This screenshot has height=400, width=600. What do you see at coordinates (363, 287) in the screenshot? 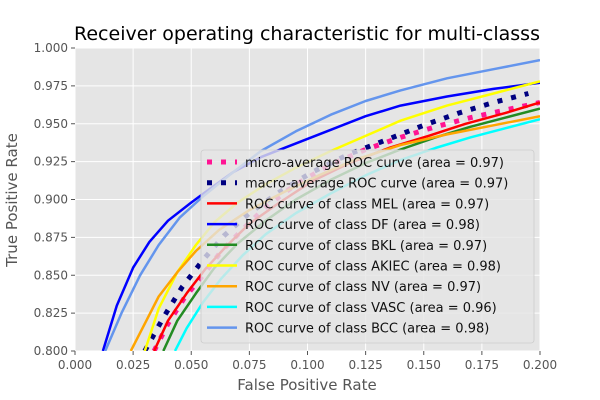
I see `legend-label-6: ROC curve of class NV (area = 0.97)` at bounding box center [363, 287].